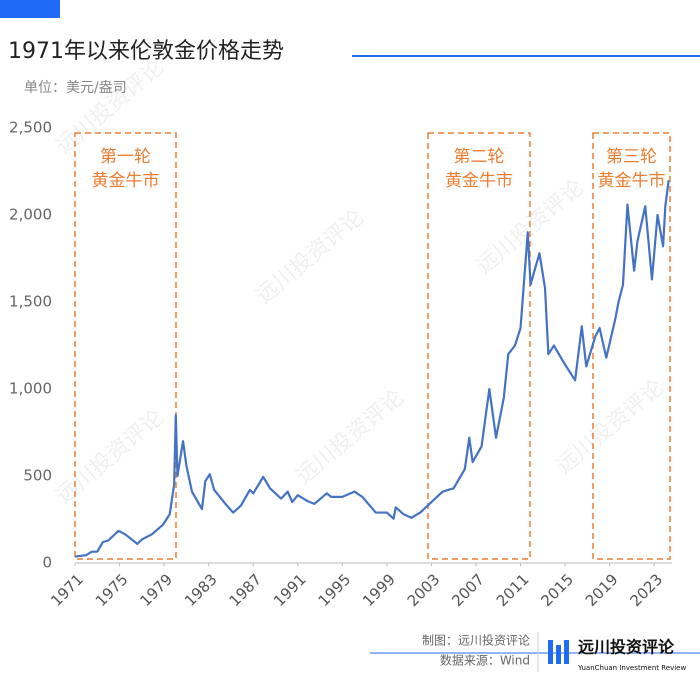  What do you see at coordinates (125, 157) in the screenshot?
I see `annotation: 第一轮` at bounding box center [125, 157].